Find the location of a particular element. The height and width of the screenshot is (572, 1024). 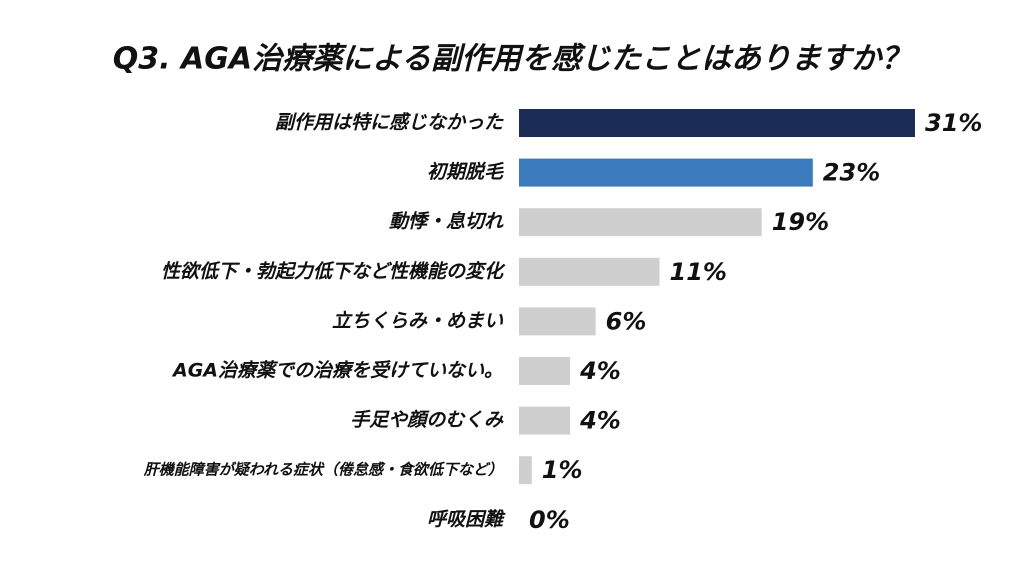

value-label: 11% is located at coordinates (698, 272).